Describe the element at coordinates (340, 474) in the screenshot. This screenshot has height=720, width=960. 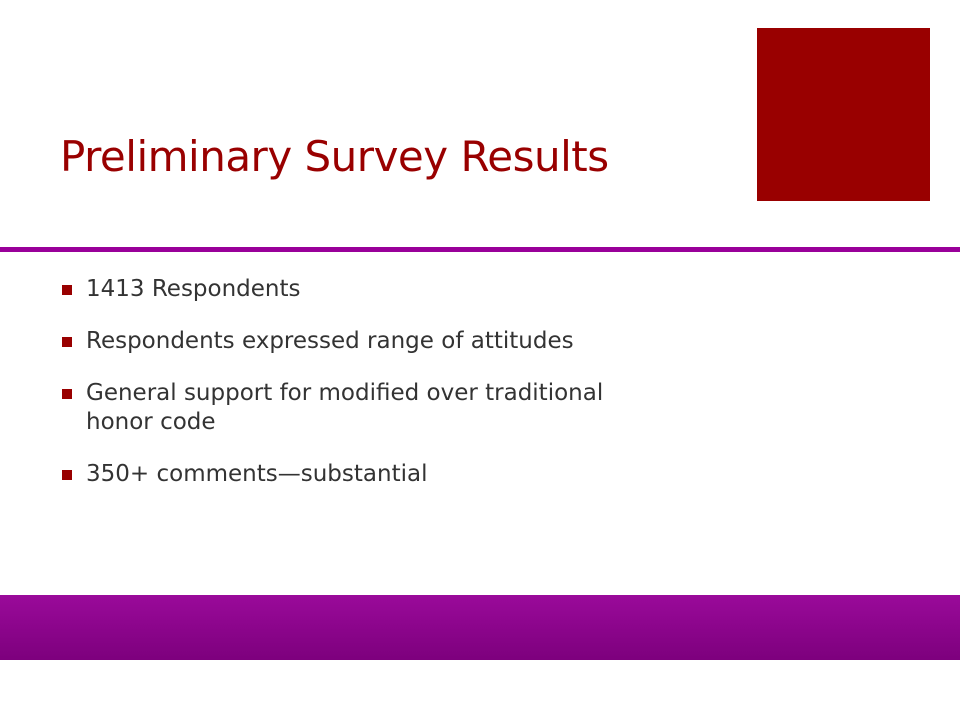
I see `bullet: 350+ comments—substantial` at that location.